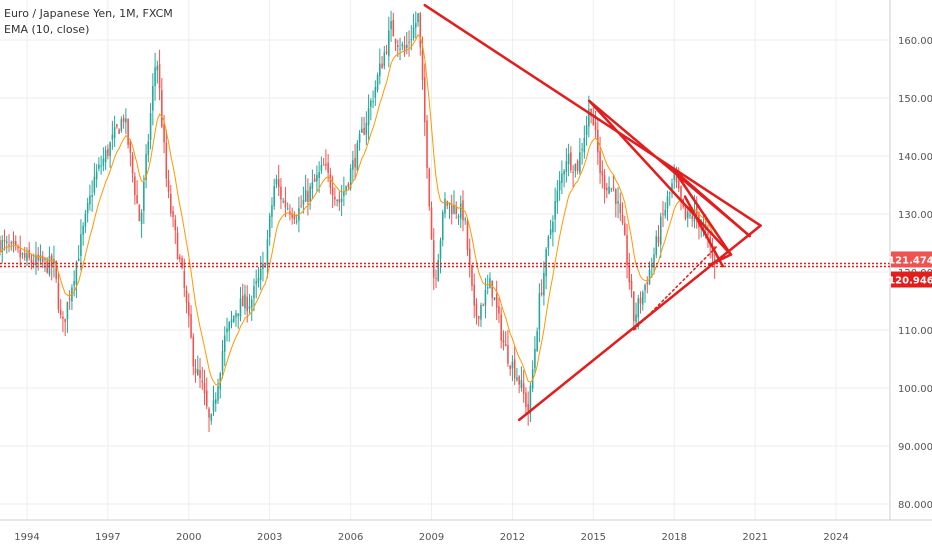 Image resolution: width=932 pixels, height=554 pixels. What do you see at coordinates (88, 13) in the screenshot?
I see `symbol-title: Euro / Japanese Yen, 1M, FXCM` at bounding box center [88, 13].